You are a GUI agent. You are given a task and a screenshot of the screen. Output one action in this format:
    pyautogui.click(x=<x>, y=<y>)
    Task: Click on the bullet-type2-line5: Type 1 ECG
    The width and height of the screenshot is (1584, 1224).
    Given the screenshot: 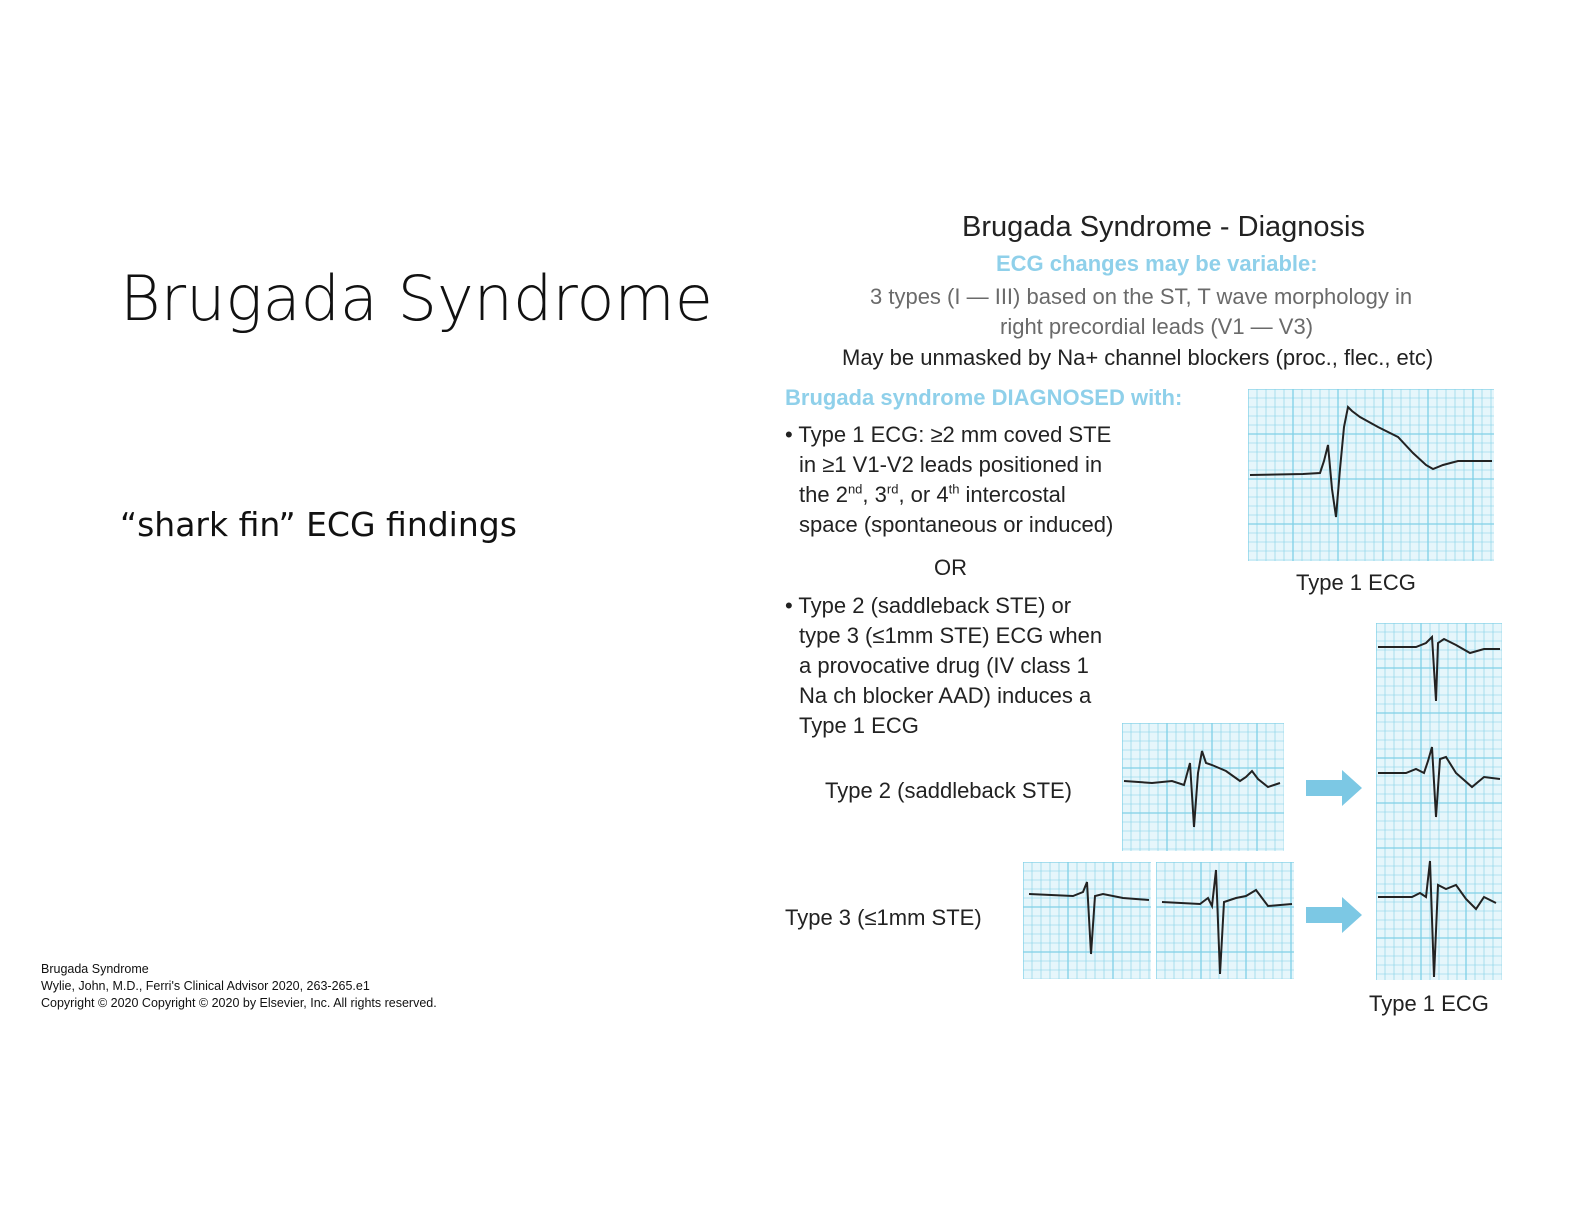 What is the action you would take?
    pyautogui.click(x=859, y=725)
    